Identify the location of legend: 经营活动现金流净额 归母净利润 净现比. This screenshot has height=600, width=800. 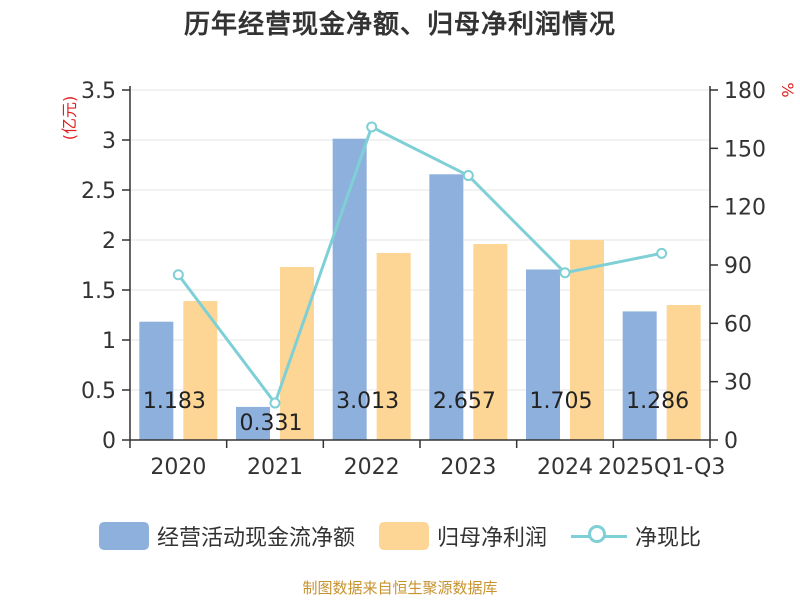
(400, 536).